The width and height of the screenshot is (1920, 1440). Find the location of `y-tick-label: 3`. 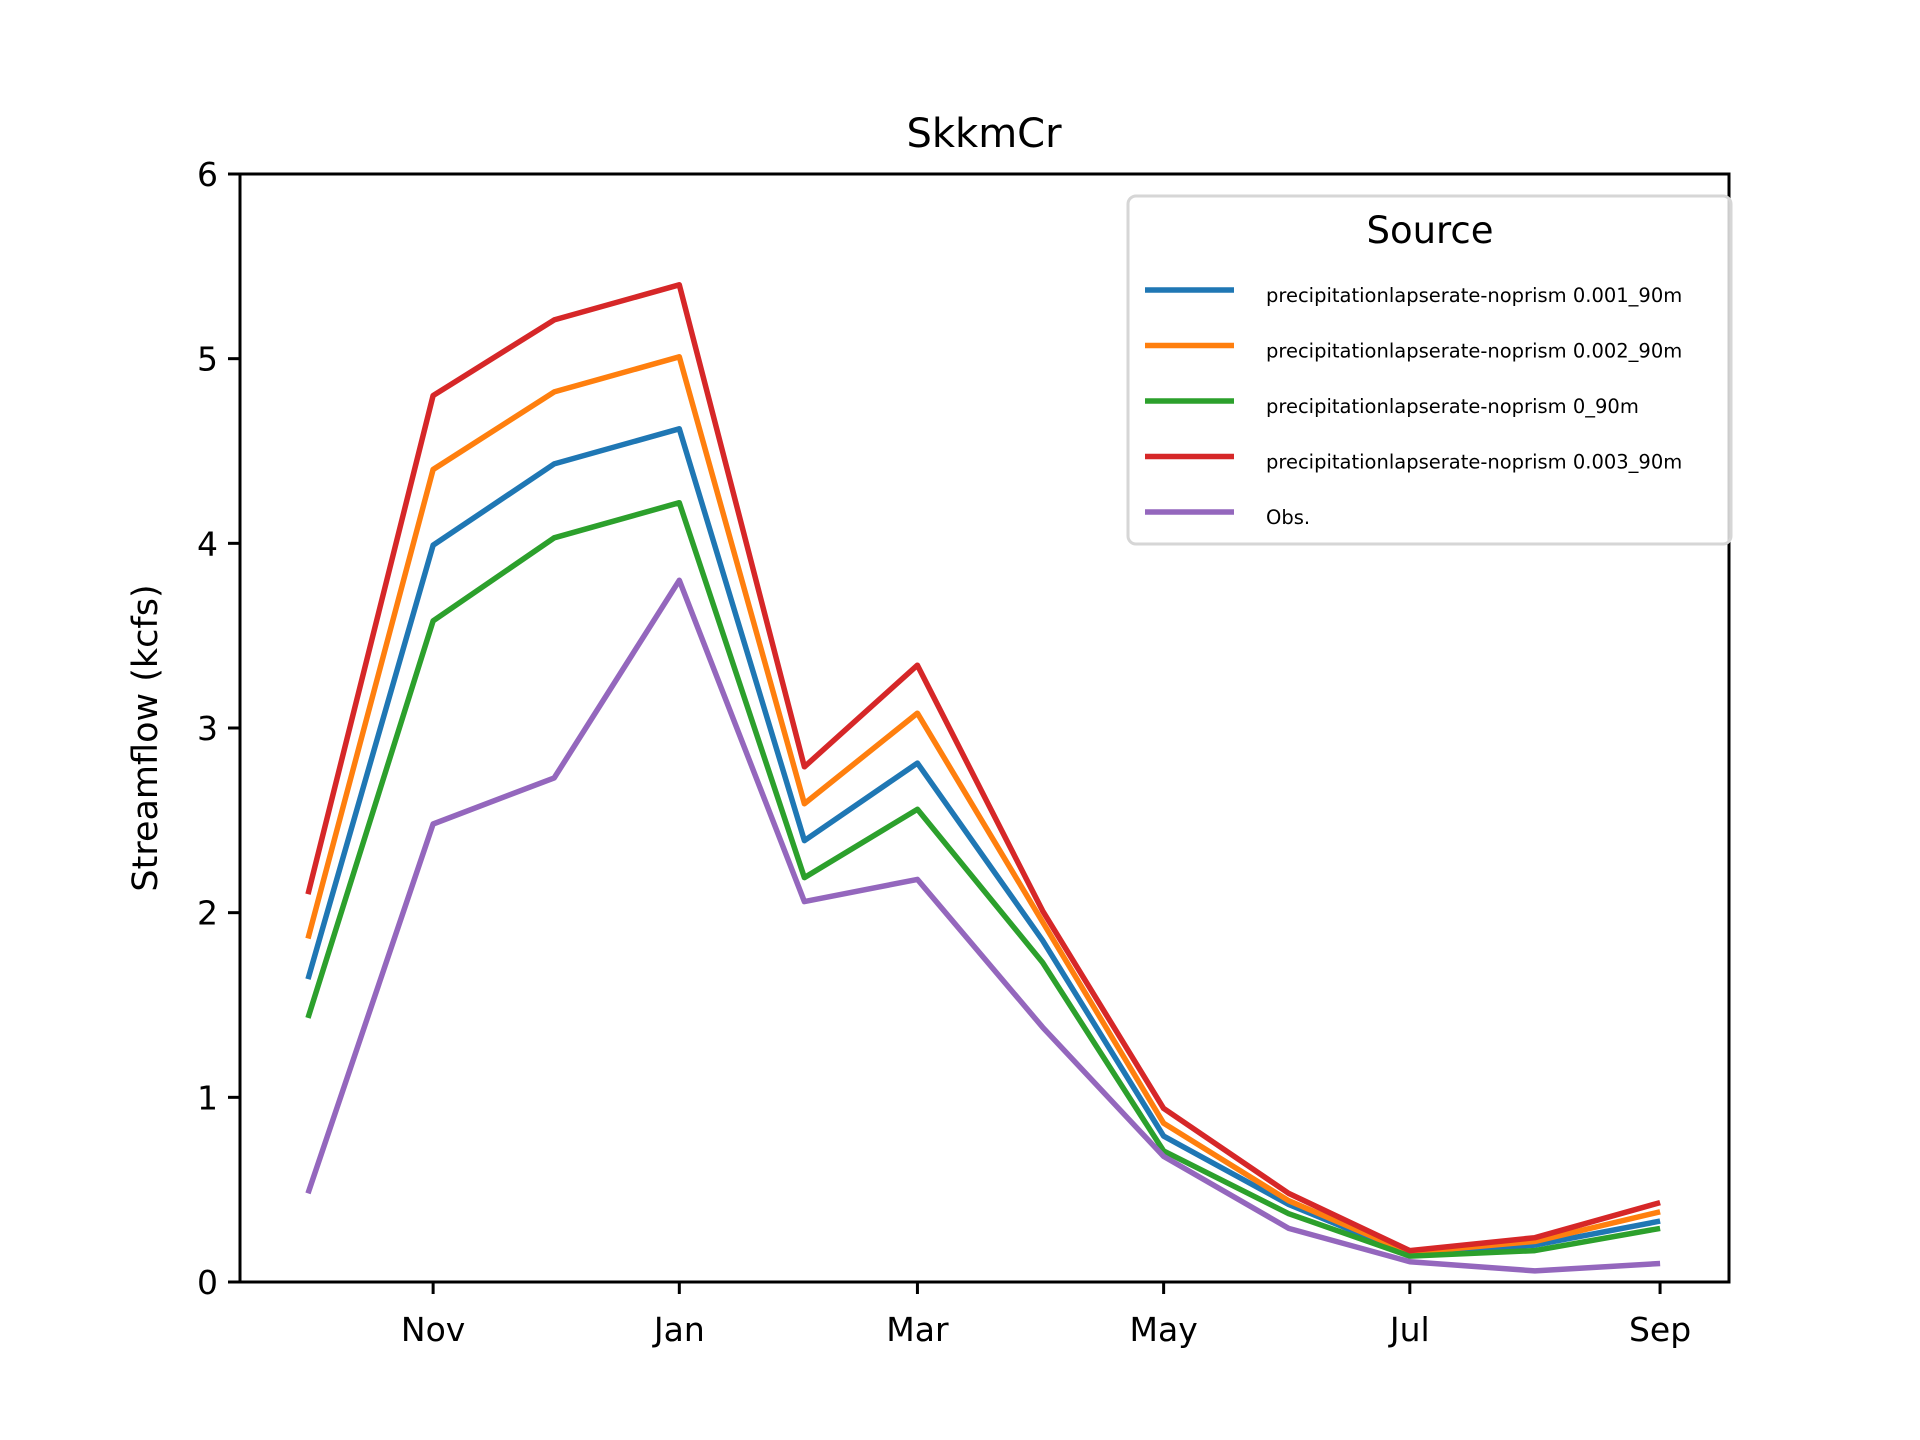

y-tick-label: 3 is located at coordinates (207, 728).